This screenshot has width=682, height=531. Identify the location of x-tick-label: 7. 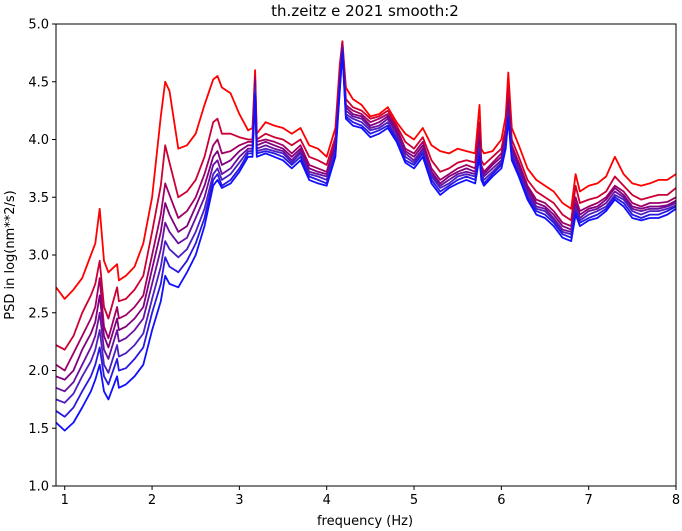
(589, 500).